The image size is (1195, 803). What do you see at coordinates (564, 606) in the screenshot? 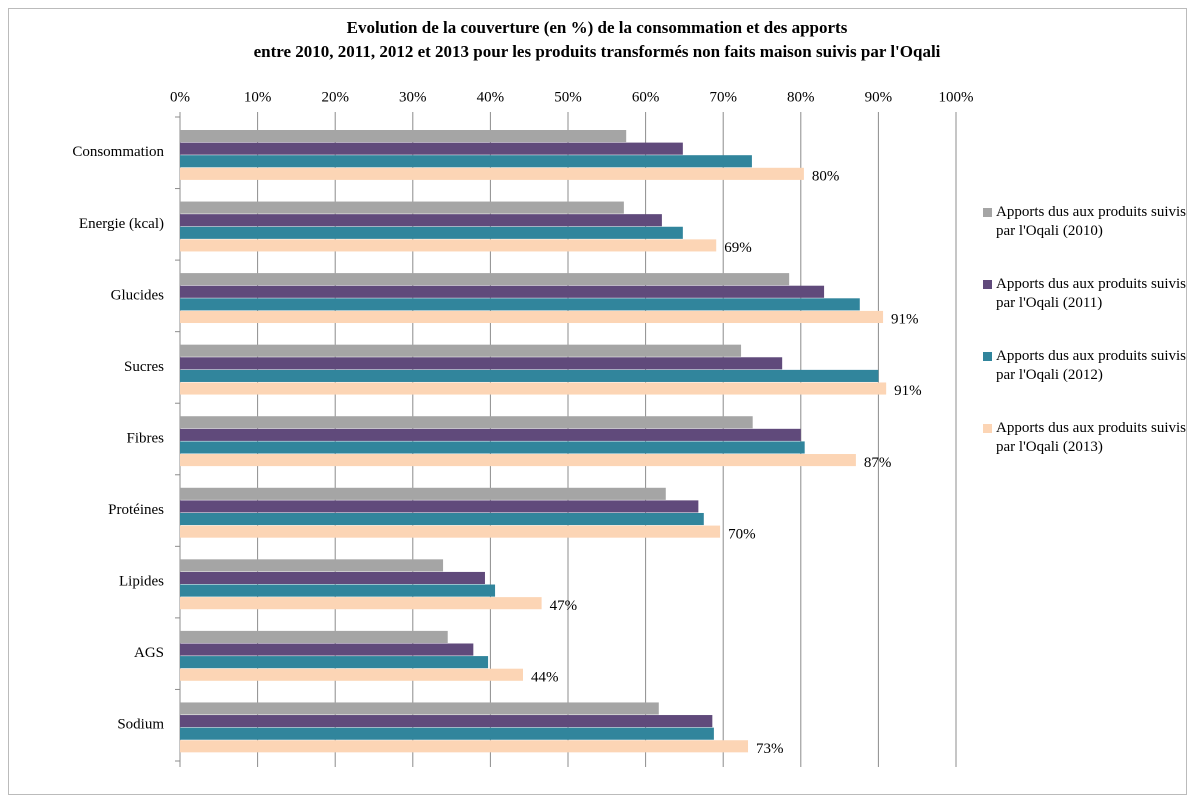
I see `data-label: 47%` at bounding box center [564, 606].